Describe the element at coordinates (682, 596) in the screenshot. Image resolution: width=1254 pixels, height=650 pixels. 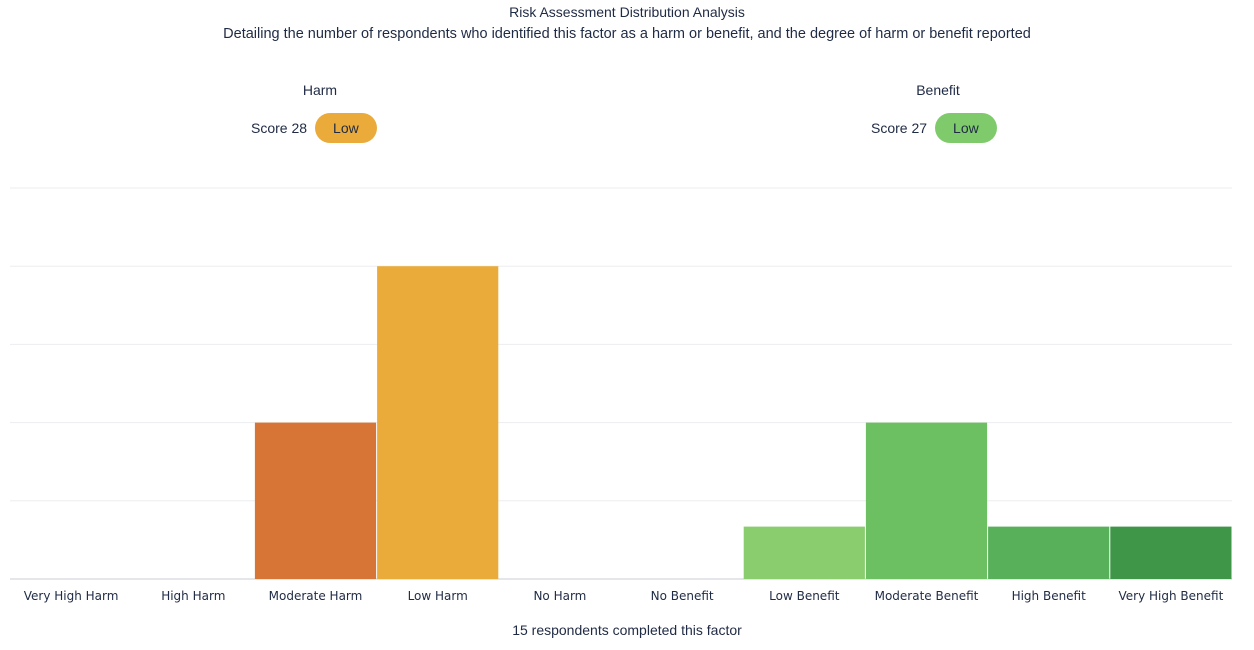
I see `tick-label-no-benefit: No Benefit` at that location.